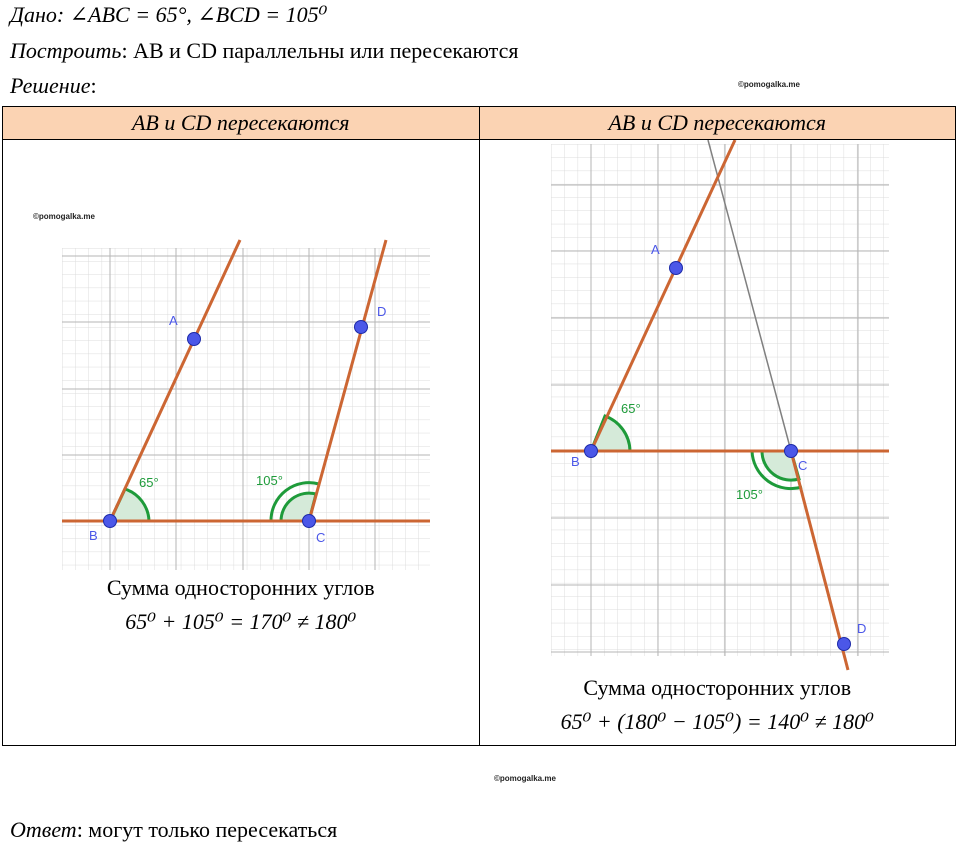  What do you see at coordinates (173, 320) in the screenshot?
I see `left-label-a: A` at bounding box center [173, 320].